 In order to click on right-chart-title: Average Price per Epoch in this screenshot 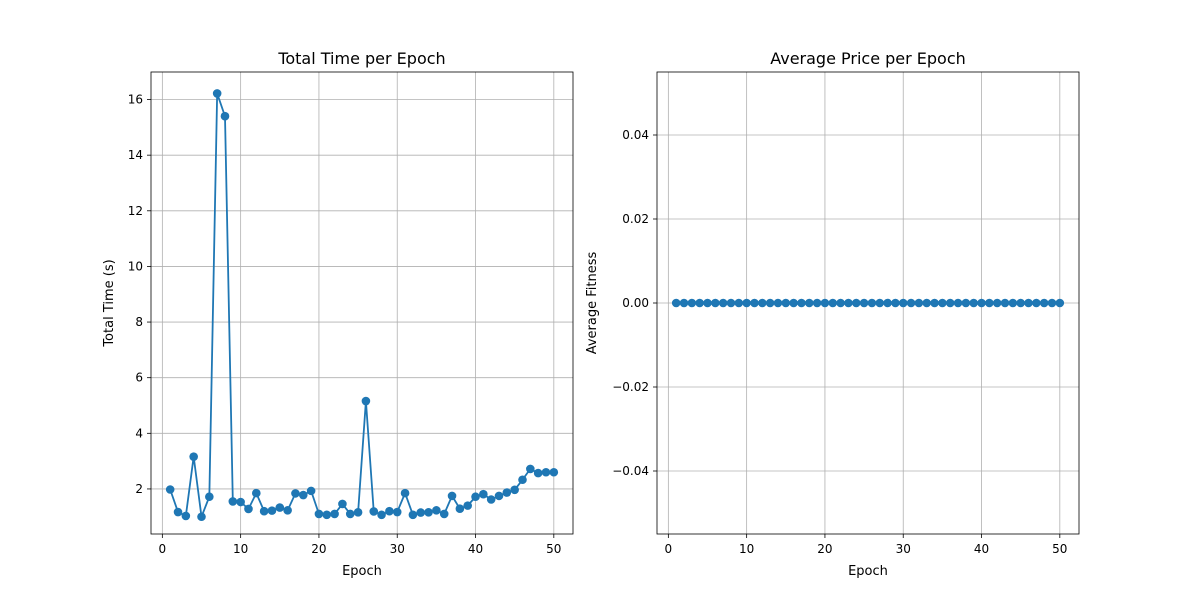, I will do `click(868, 58)`.